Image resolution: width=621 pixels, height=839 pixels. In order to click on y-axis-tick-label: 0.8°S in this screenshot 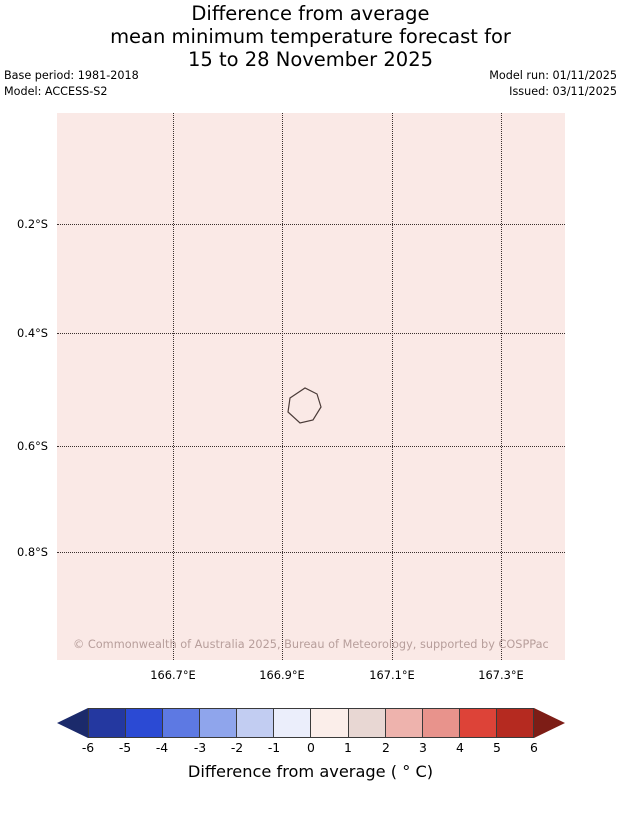, I will do `click(32, 552)`.